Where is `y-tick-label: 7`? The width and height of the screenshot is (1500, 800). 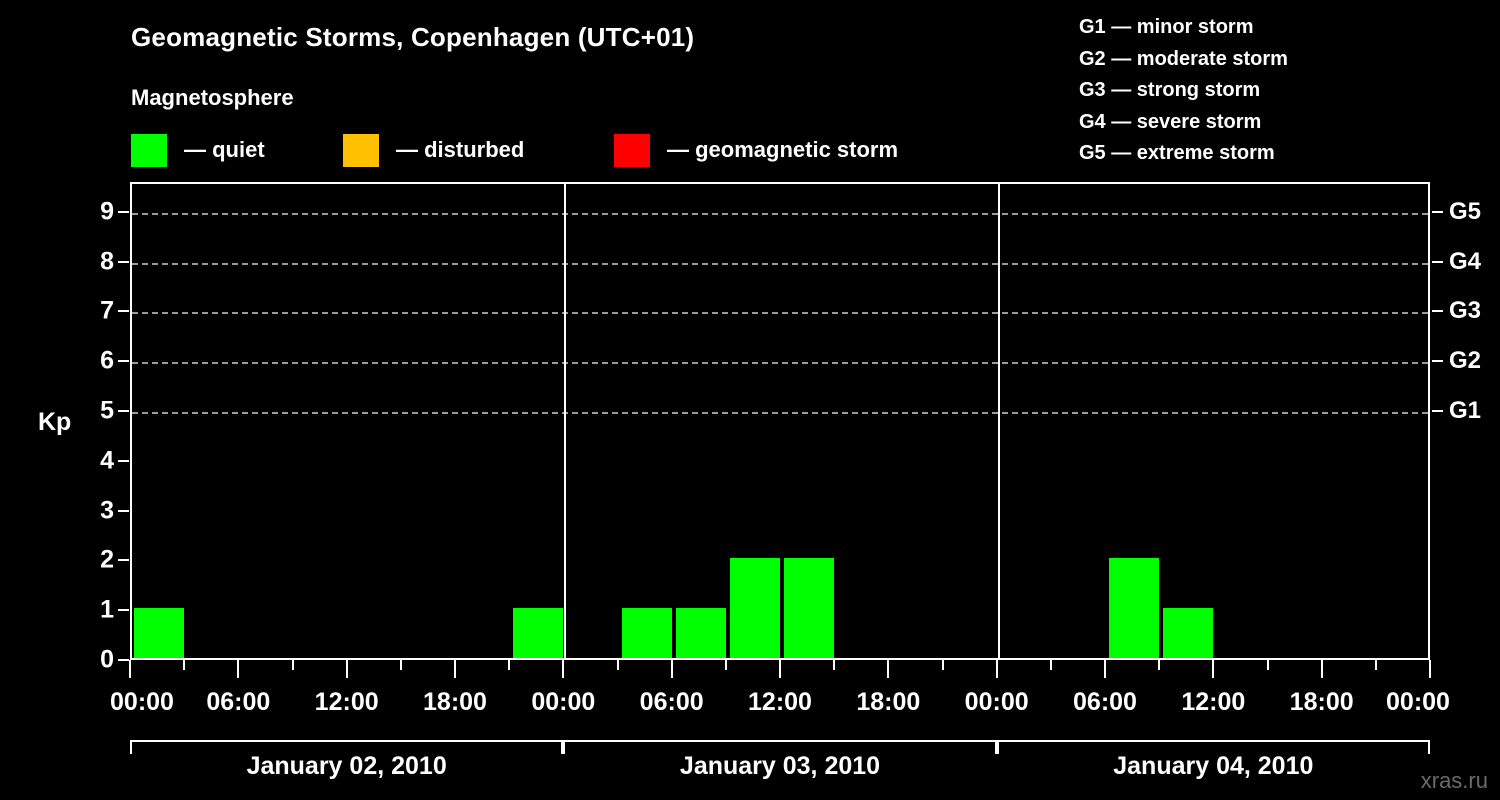
y-tick-label: 7 is located at coordinates (107, 310).